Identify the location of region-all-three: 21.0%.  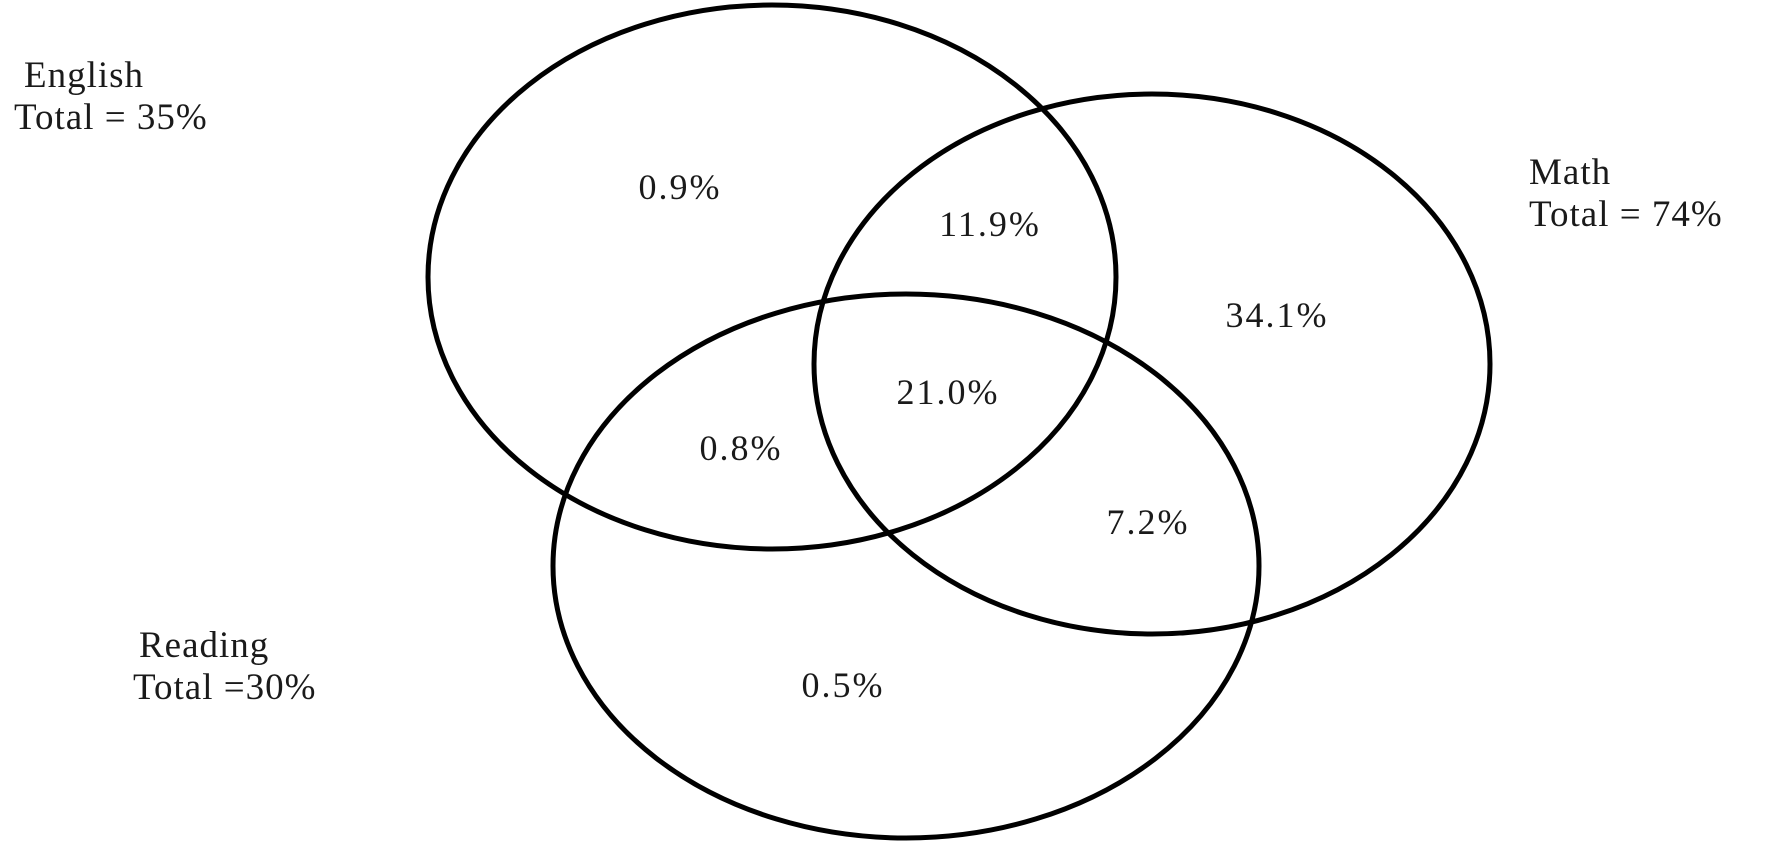
(948, 392).